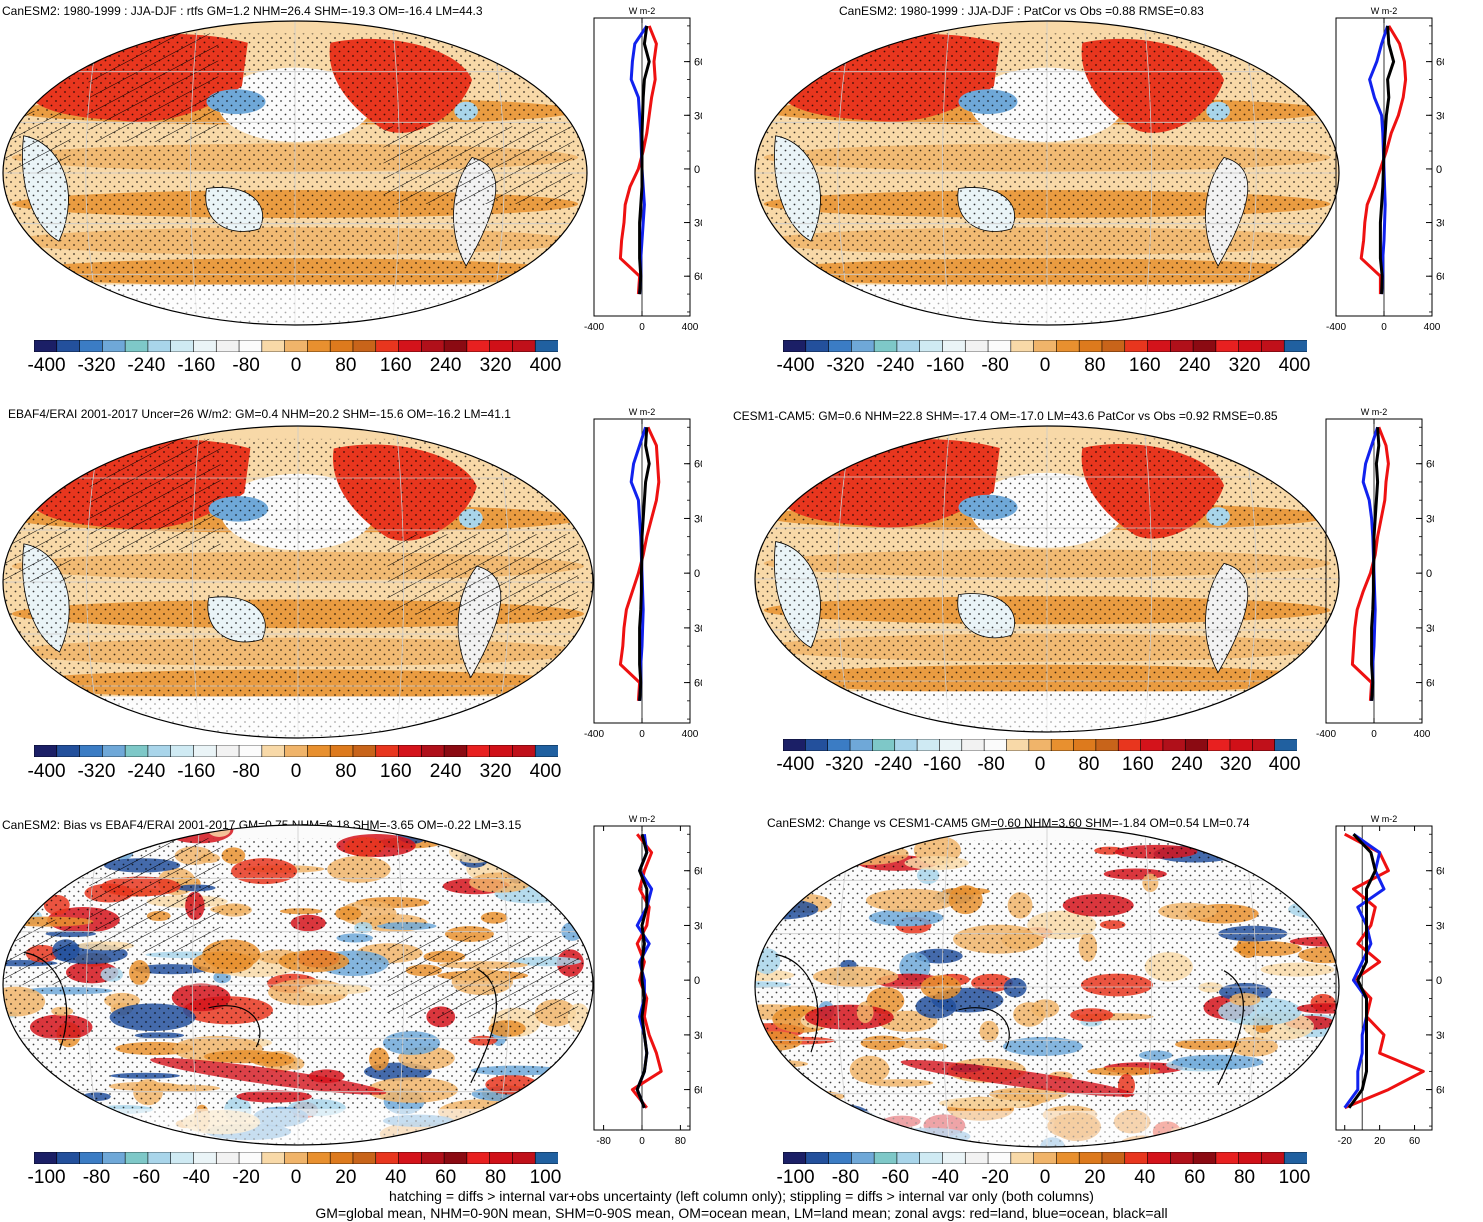  Describe the element at coordinates (346, 365) in the screenshot. I see `colorbar-tick-label: 80` at that location.